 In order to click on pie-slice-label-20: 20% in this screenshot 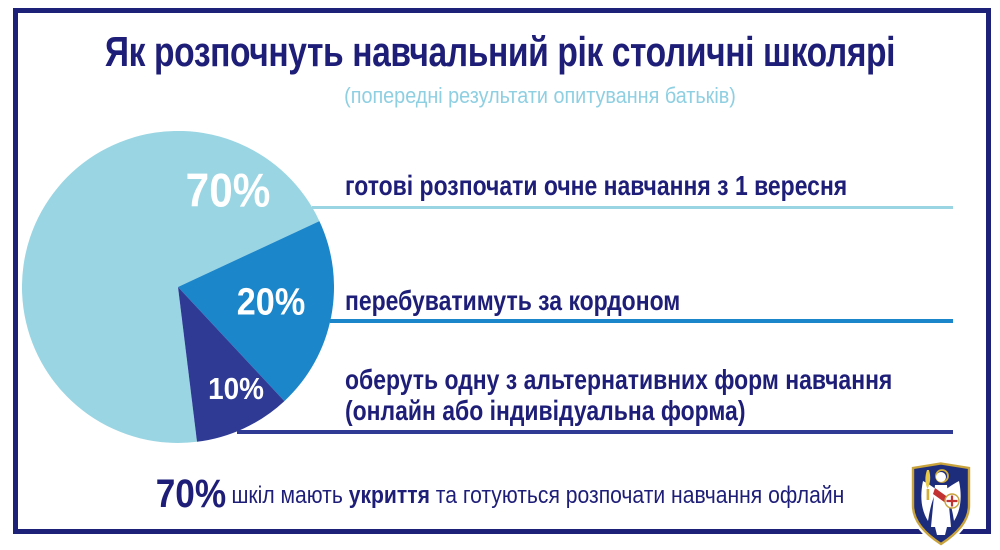, I will do `click(271, 302)`.